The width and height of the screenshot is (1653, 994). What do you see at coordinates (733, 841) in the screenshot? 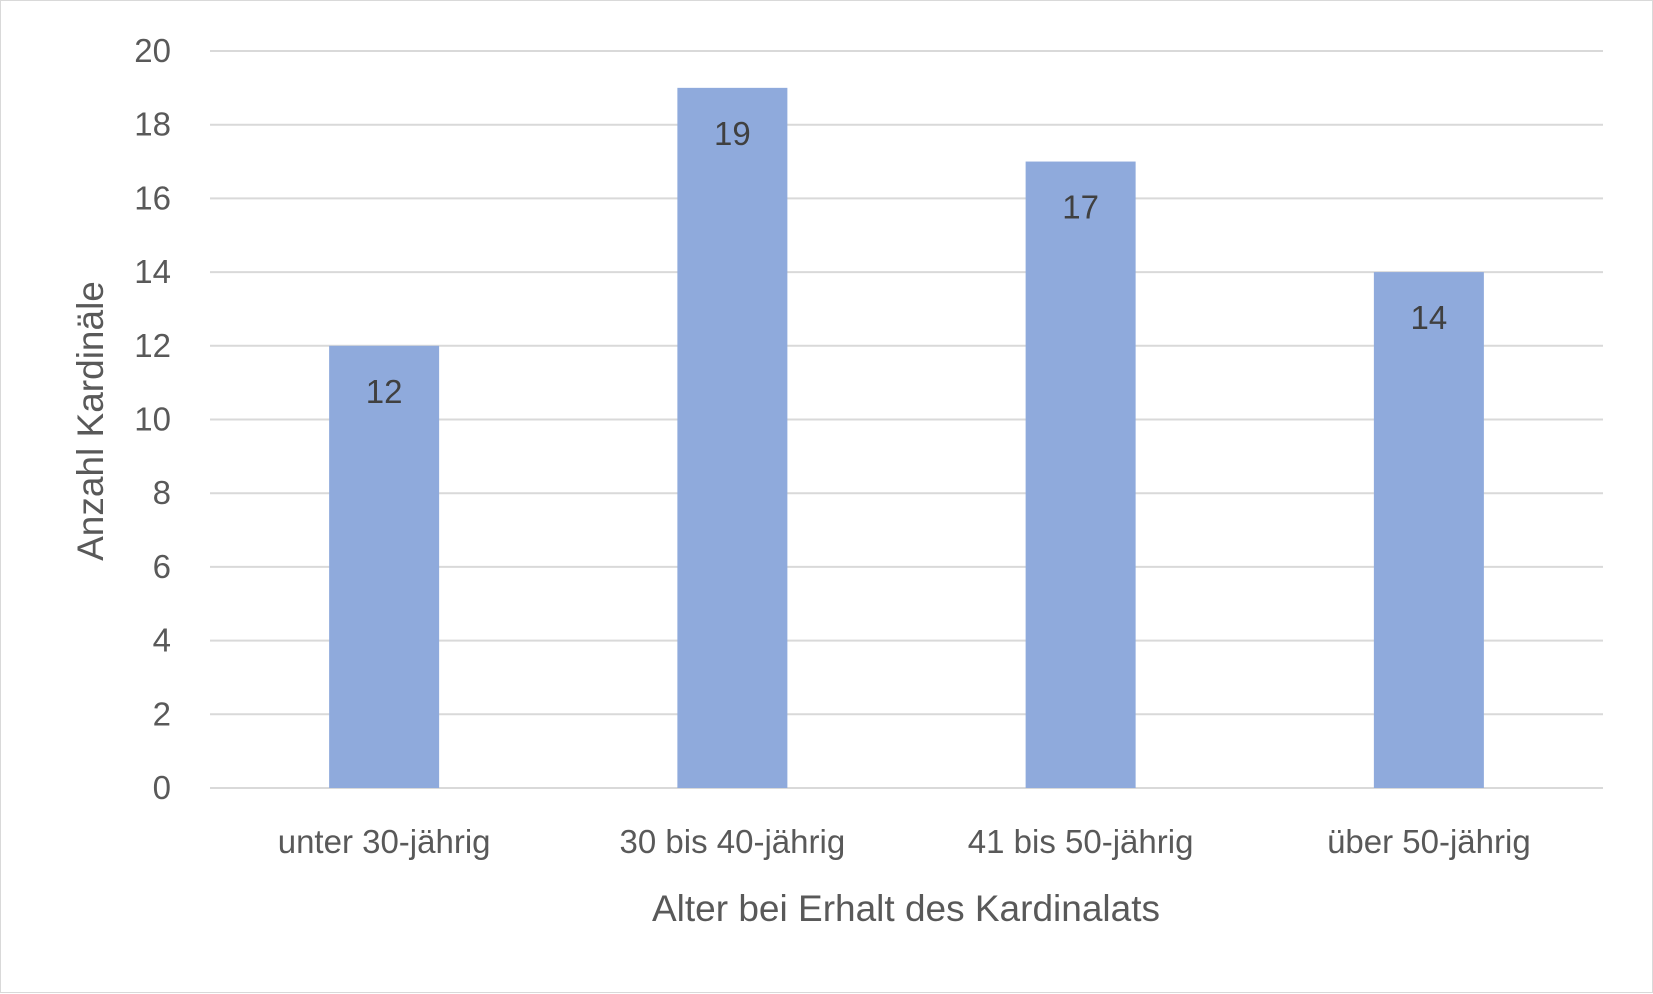
I see `x-tick-label: 30 bis 40-jährig` at bounding box center [733, 841].